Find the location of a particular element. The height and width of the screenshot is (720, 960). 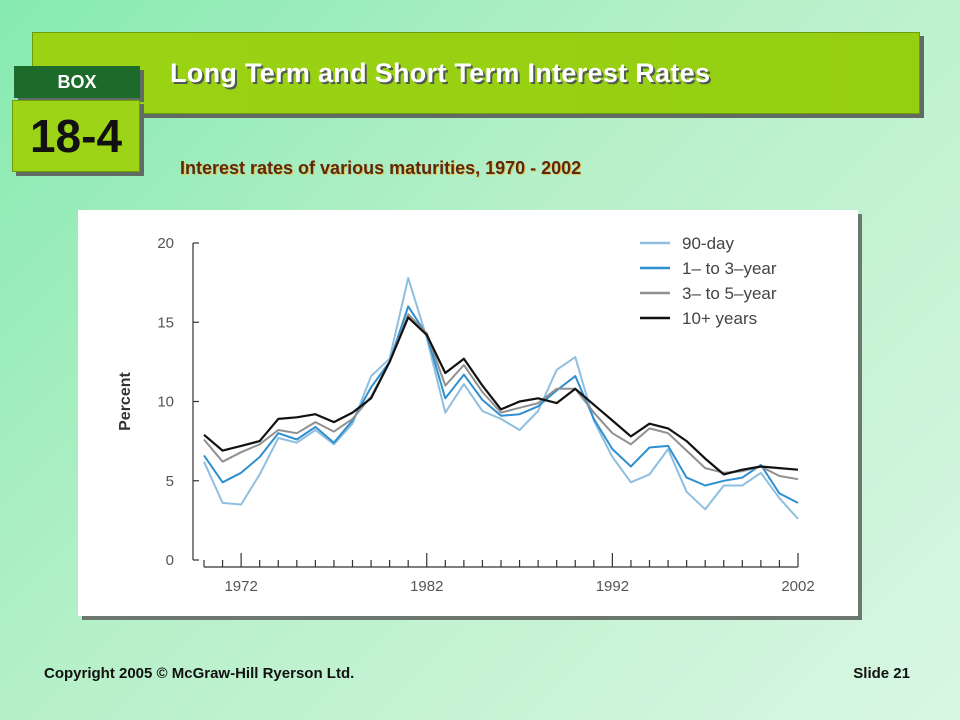

legend-label: 1– to 3–year is located at coordinates (729, 268).